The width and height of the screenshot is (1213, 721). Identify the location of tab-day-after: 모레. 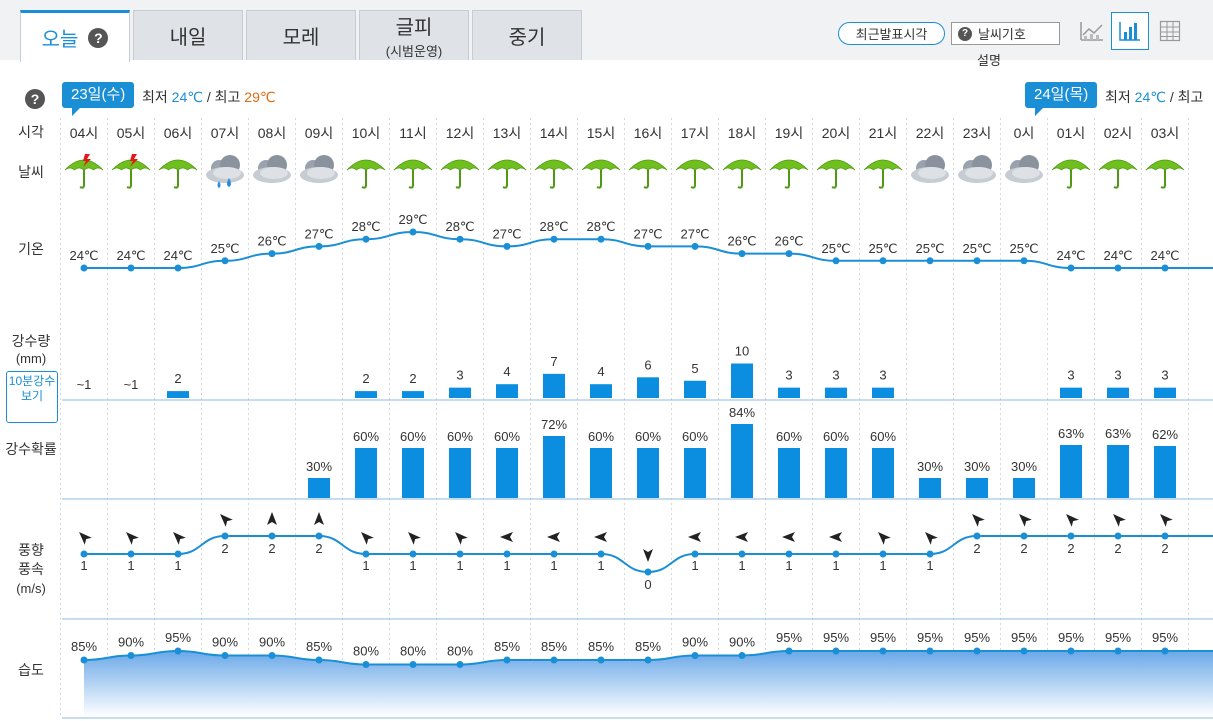
(301, 35).